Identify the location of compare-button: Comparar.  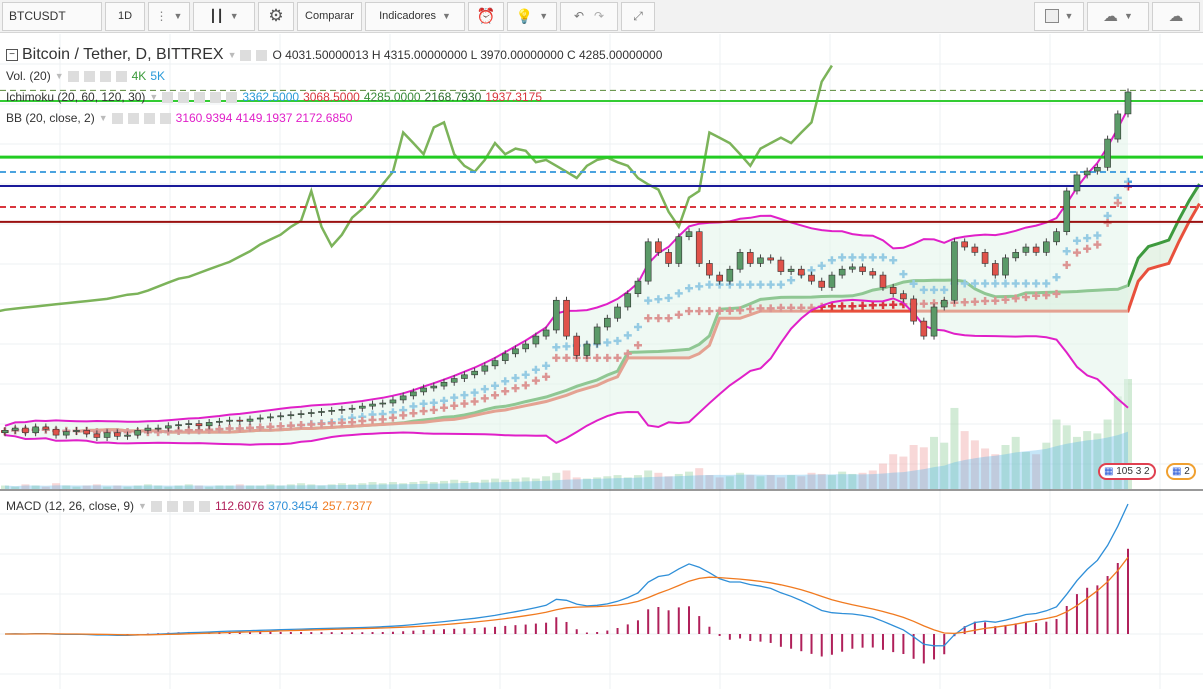
(329, 16).